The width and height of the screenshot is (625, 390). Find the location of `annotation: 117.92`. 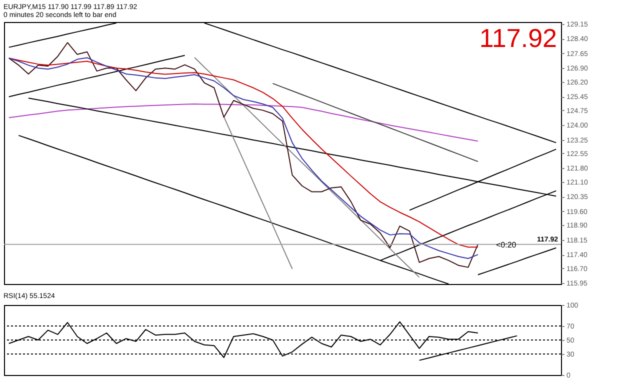

annotation: 117.92 is located at coordinates (518, 38).